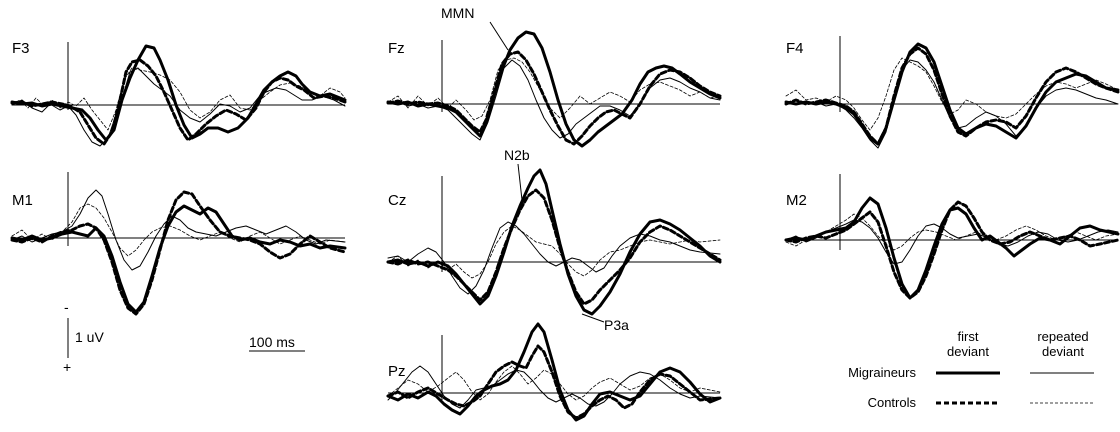  I want to click on trace-m2-migraineurs-first, so click(952, 248).